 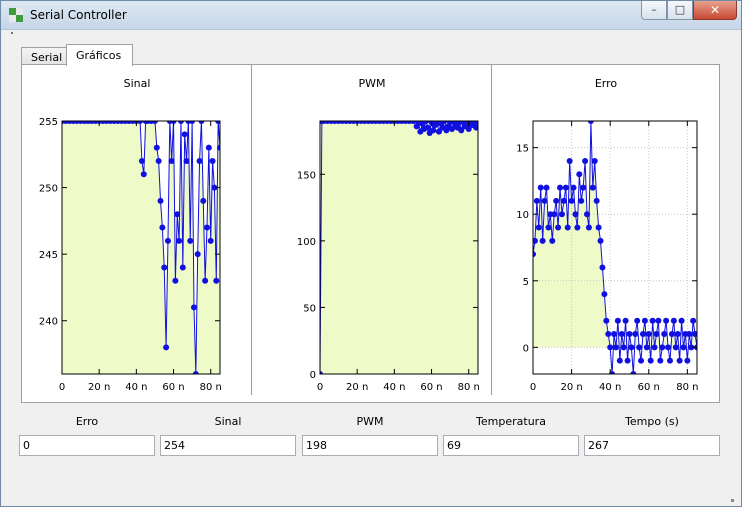 I want to click on y-tick-label: 100, so click(x=306, y=242).